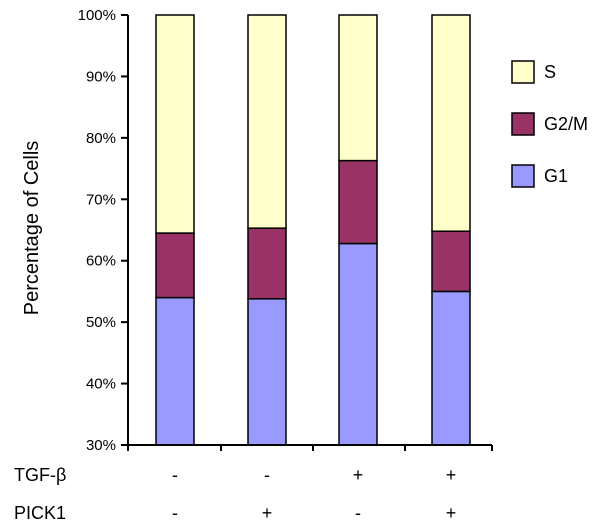 The image size is (614, 529). Describe the element at coordinates (175, 124) in the screenshot. I see `bar-1-s-segment` at that location.